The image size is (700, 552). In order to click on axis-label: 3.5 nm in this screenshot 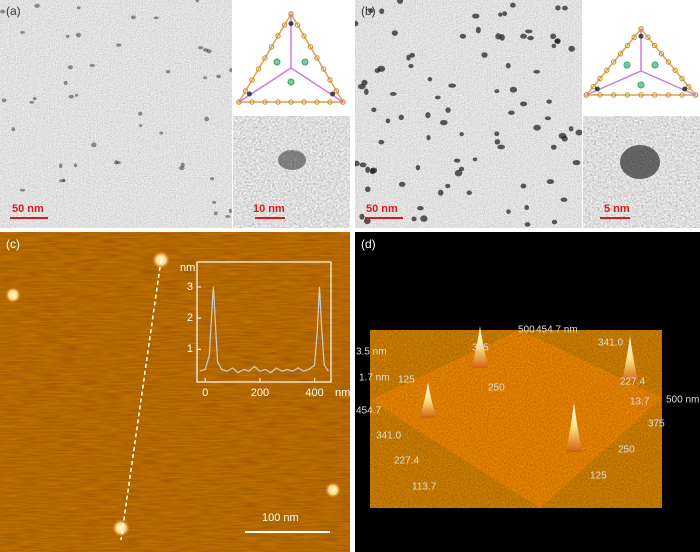, I will do `click(371, 352)`.